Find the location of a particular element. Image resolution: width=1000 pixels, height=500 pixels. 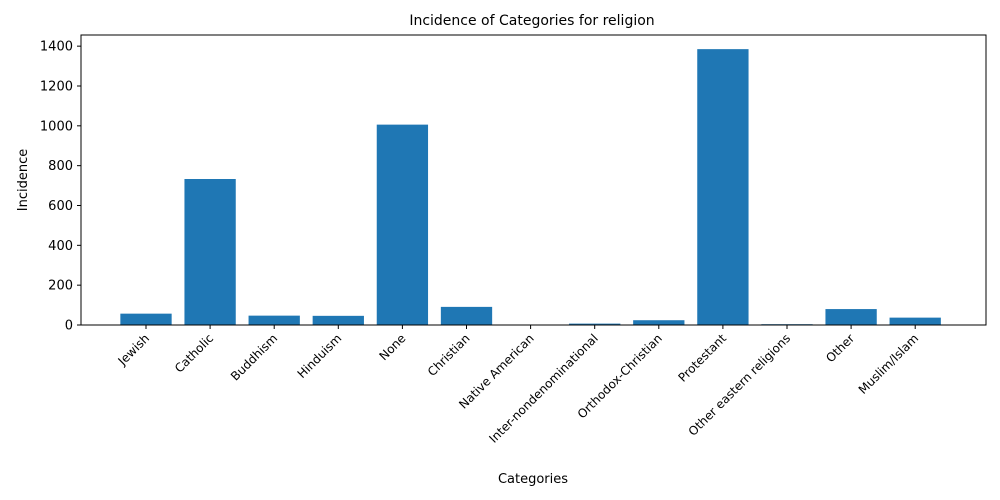

bar-orthodox-christian is located at coordinates (659, 322).